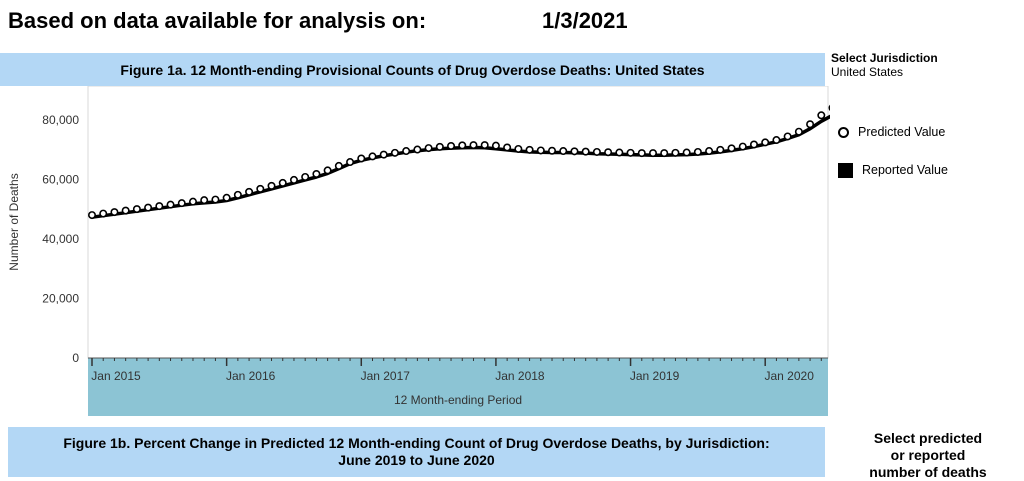  Describe the element at coordinates (867, 72) in the screenshot. I see `jurisdiction-selected-value: United States` at that location.